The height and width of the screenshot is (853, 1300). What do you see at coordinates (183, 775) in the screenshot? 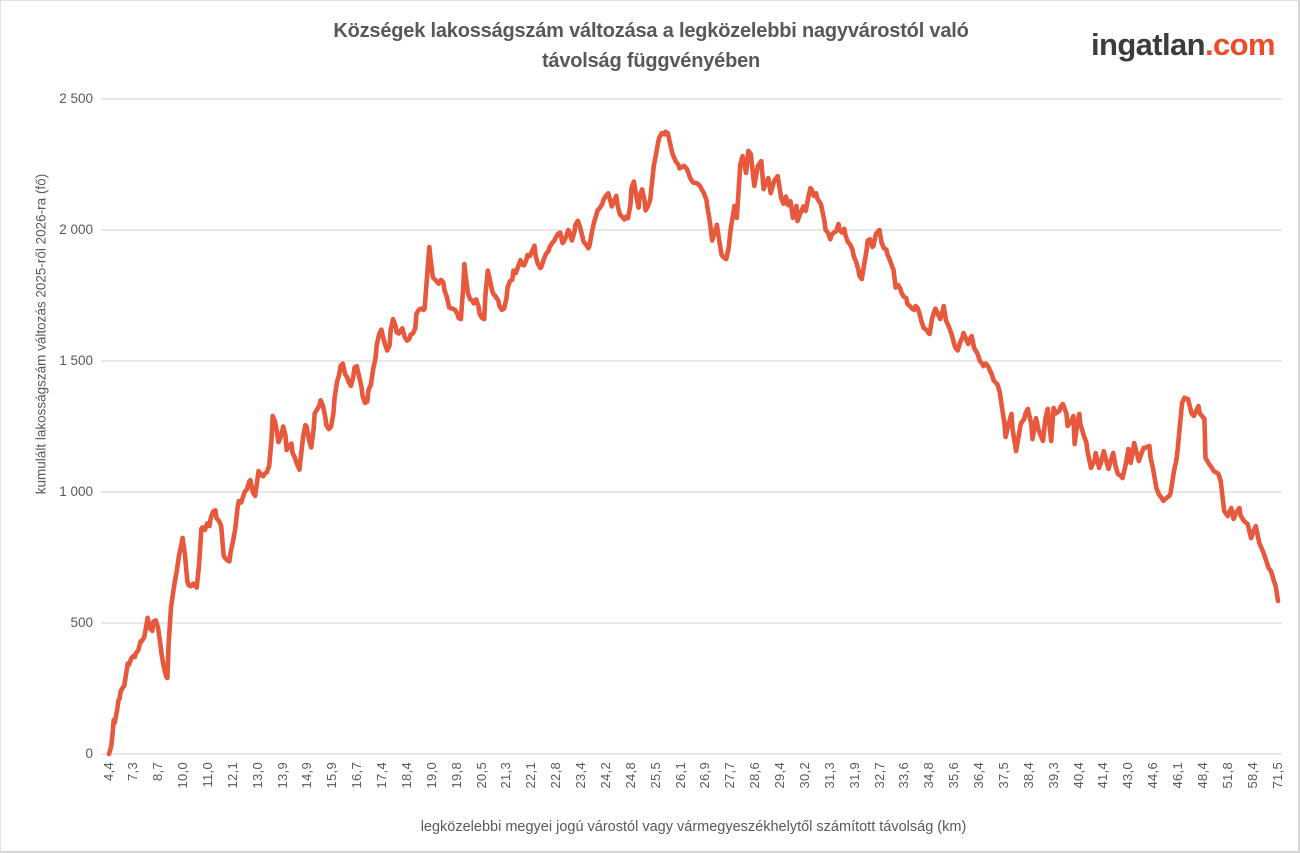
I see `x-tick-label: 10,0` at bounding box center [183, 775].